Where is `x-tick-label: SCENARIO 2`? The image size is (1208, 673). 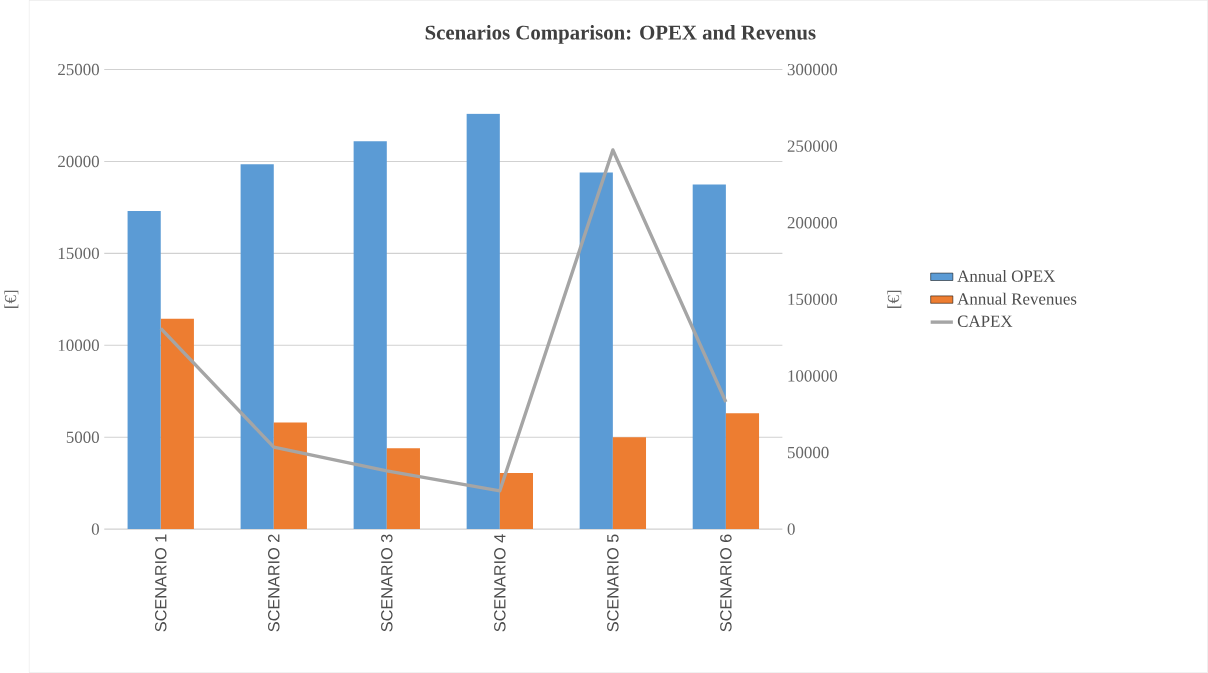
x-tick-label: SCENARIO 2 is located at coordinates (274, 583).